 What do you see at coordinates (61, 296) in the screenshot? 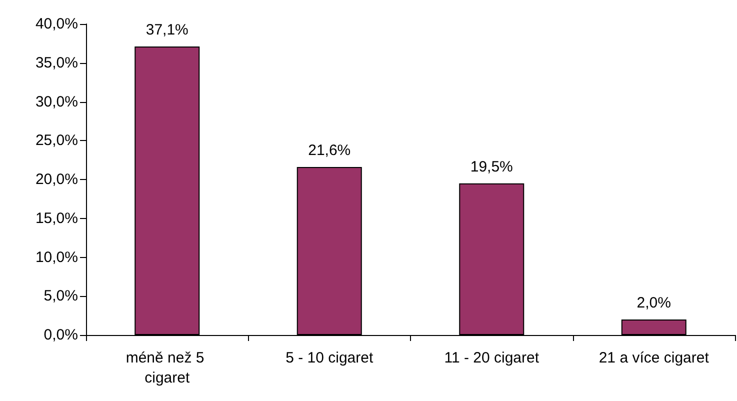
I see `y-tick-label: 5,0%` at bounding box center [61, 296].